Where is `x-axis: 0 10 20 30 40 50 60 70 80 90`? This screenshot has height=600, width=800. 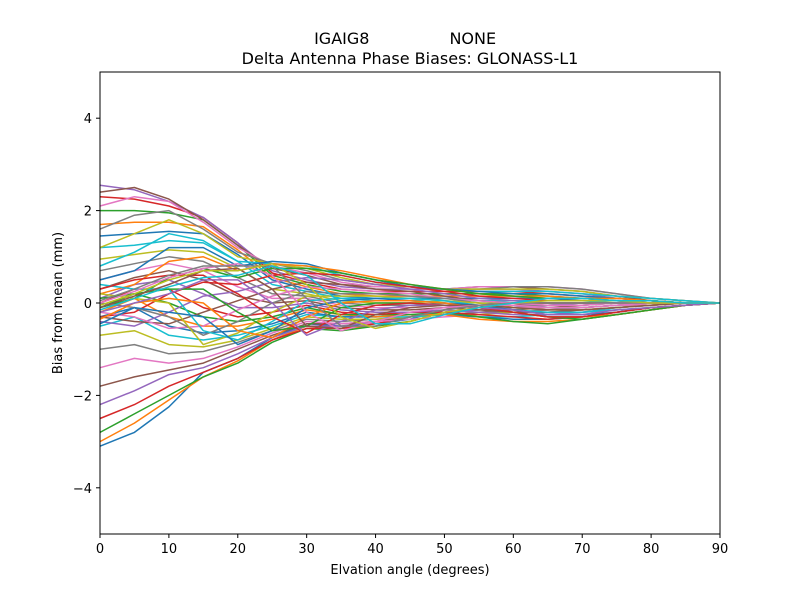 x-axis: 0 10 20 30 40 50 60 70 80 90 is located at coordinates (412, 545).